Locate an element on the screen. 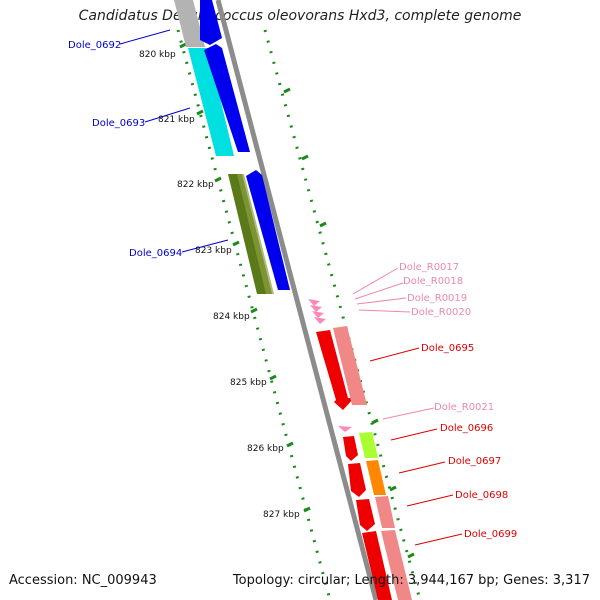  gene-label-dole-r0018: Dole_R0018 is located at coordinates (433, 281).